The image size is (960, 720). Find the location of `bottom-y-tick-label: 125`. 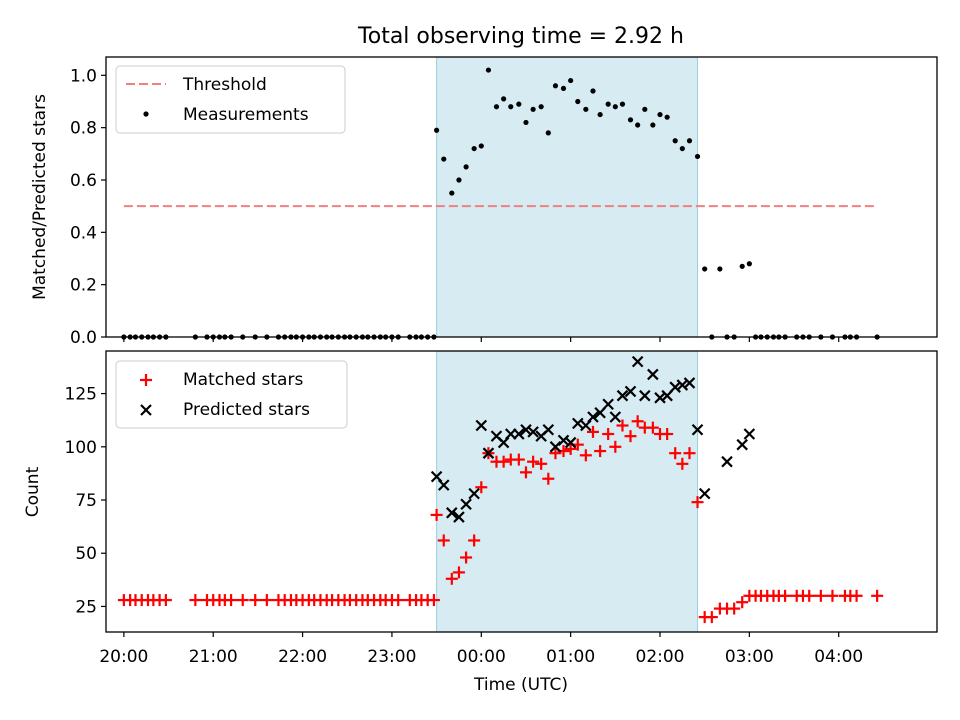

bottom-y-tick-label: 125 is located at coordinates (81, 395).